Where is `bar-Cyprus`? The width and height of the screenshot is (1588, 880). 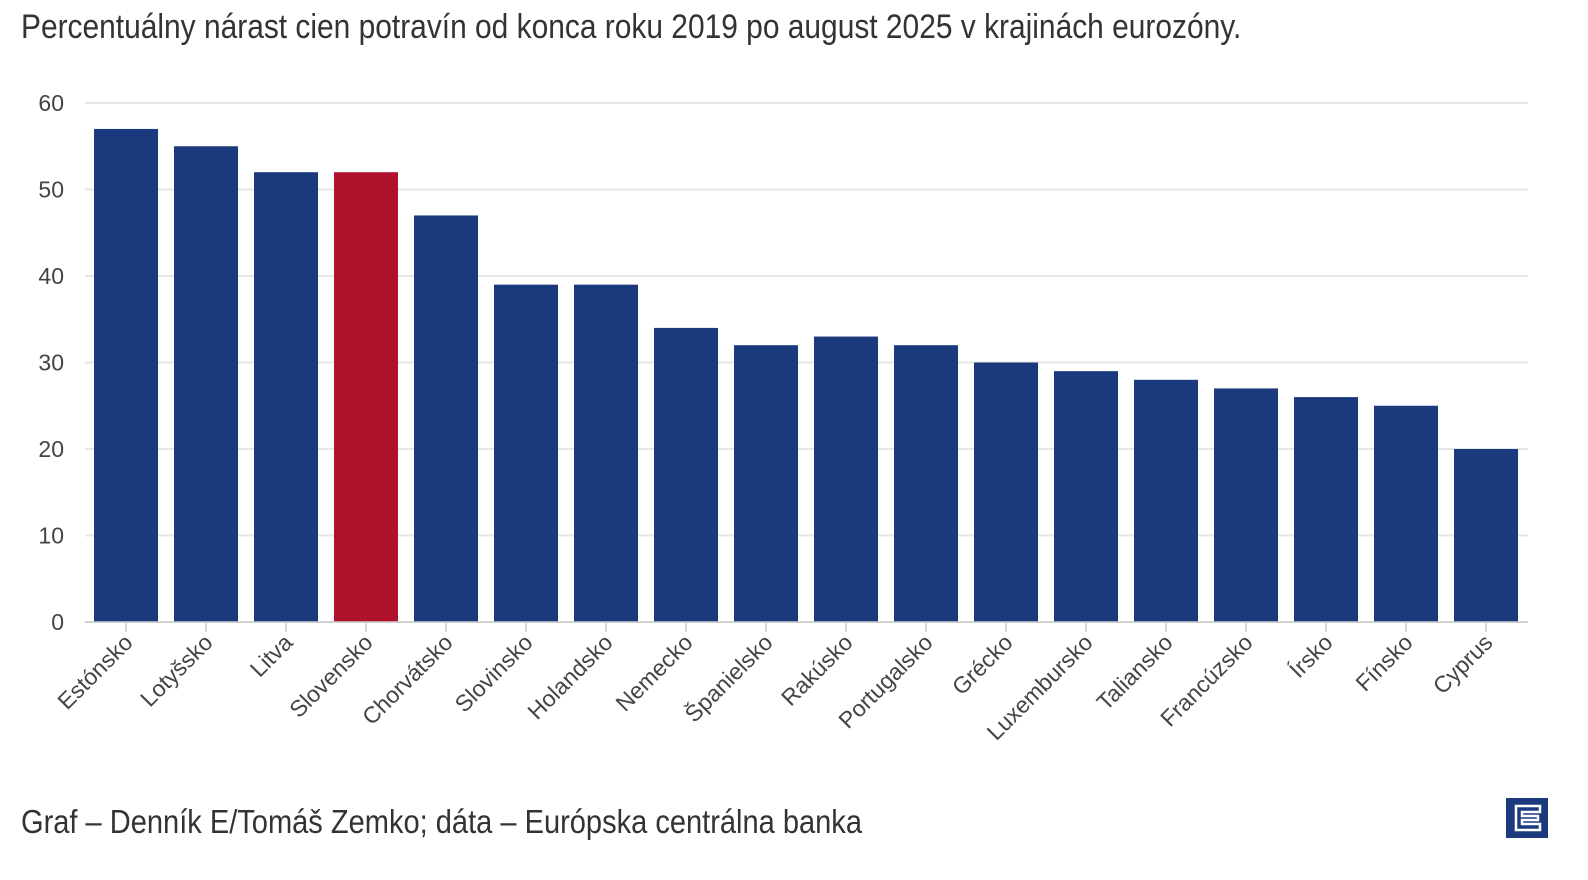 bar-Cyprus is located at coordinates (1486, 535).